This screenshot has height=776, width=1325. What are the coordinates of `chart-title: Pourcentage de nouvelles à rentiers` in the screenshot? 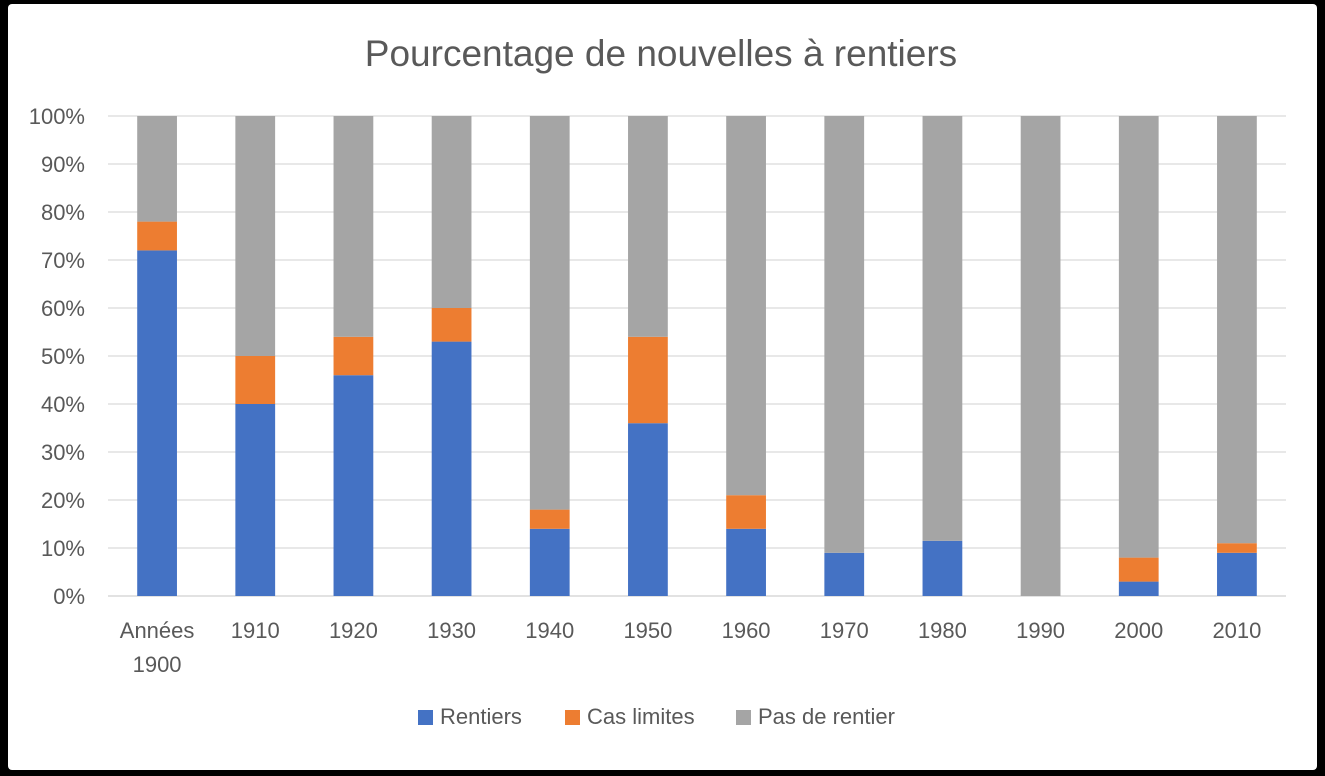 It's located at (661, 53).